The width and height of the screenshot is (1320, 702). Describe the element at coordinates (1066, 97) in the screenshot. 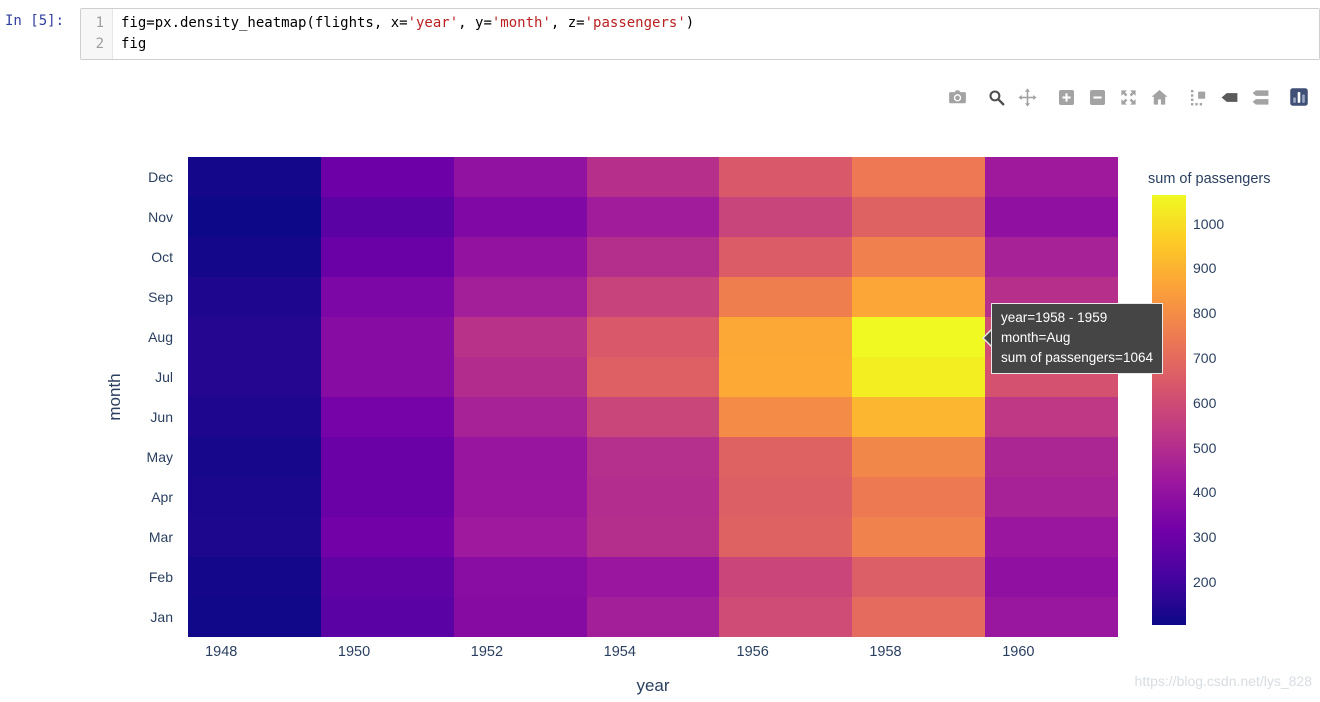

I see `zoom-in-button` at that location.